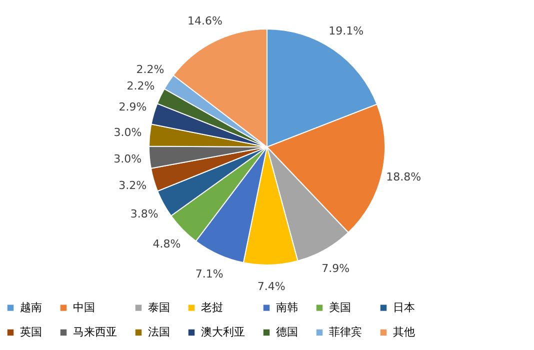  Describe the element at coordinates (209, 274) in the screenshot. I see `data-label: 7.1%` at that location.